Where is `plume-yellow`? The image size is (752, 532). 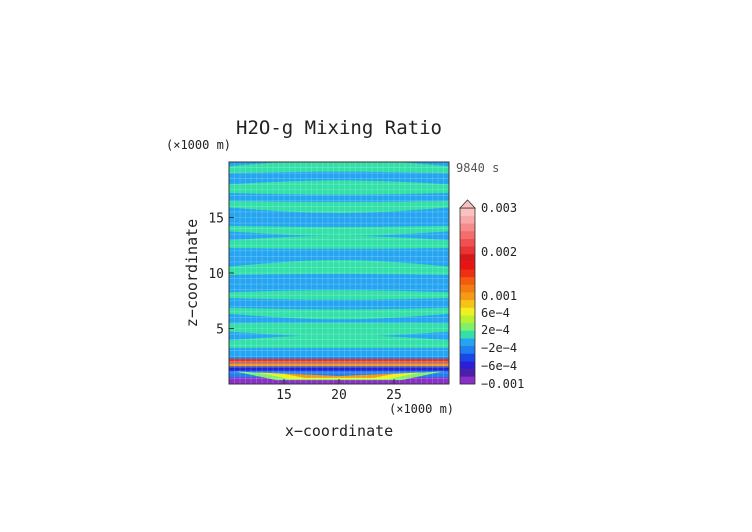
plume-yellow is located at coordinates (339, 376).